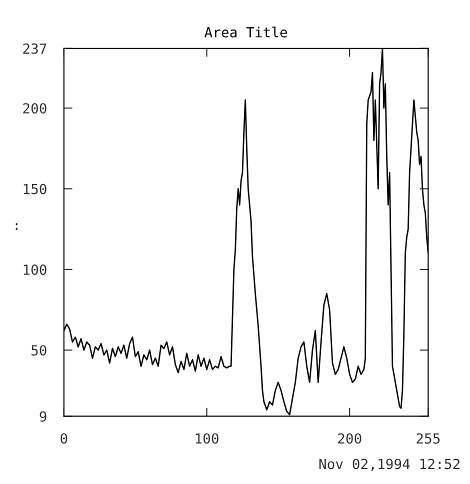  What do you see at coordinates (35, 269) in the screenshot?
I see `y-tick-label: 100` at bounding box center [35, 269].